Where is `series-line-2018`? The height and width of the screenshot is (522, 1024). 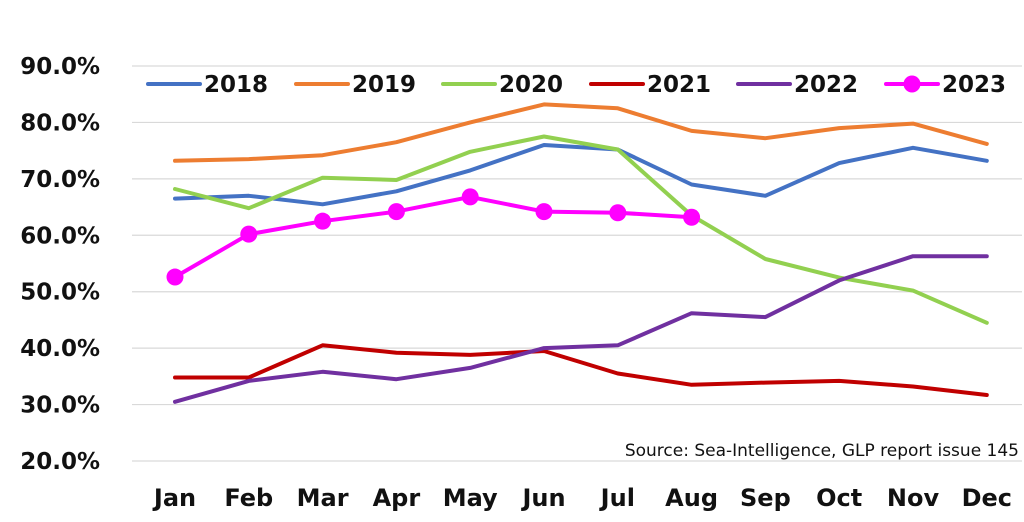
series-line-2018 is located at coordinates (581, 175).